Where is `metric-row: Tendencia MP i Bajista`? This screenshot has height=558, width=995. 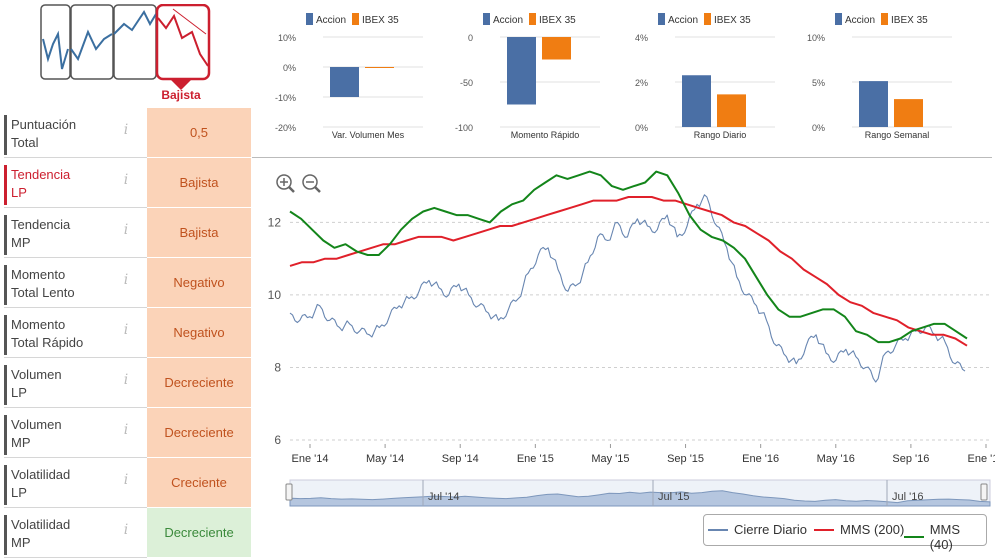 metric-row: Tendencia MP i Bajista is located at coordinates (126, 233).